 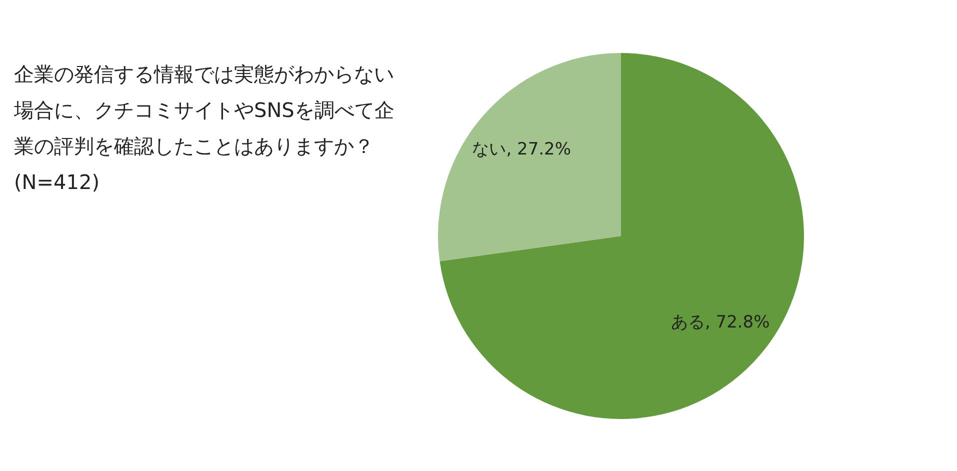 I want to click on slice-label: ある, so click(x=687, y=322).